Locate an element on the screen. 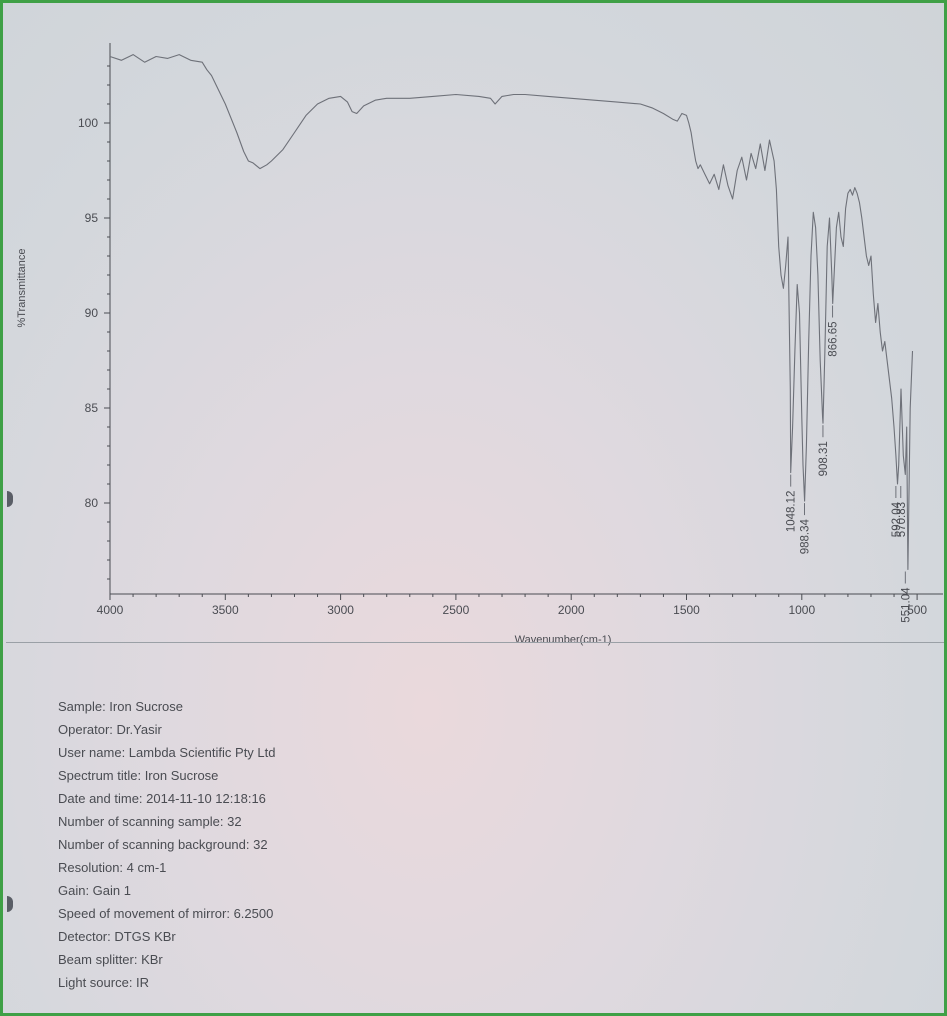  x-tick-label: 3000 is located at coordinates (340, 610).